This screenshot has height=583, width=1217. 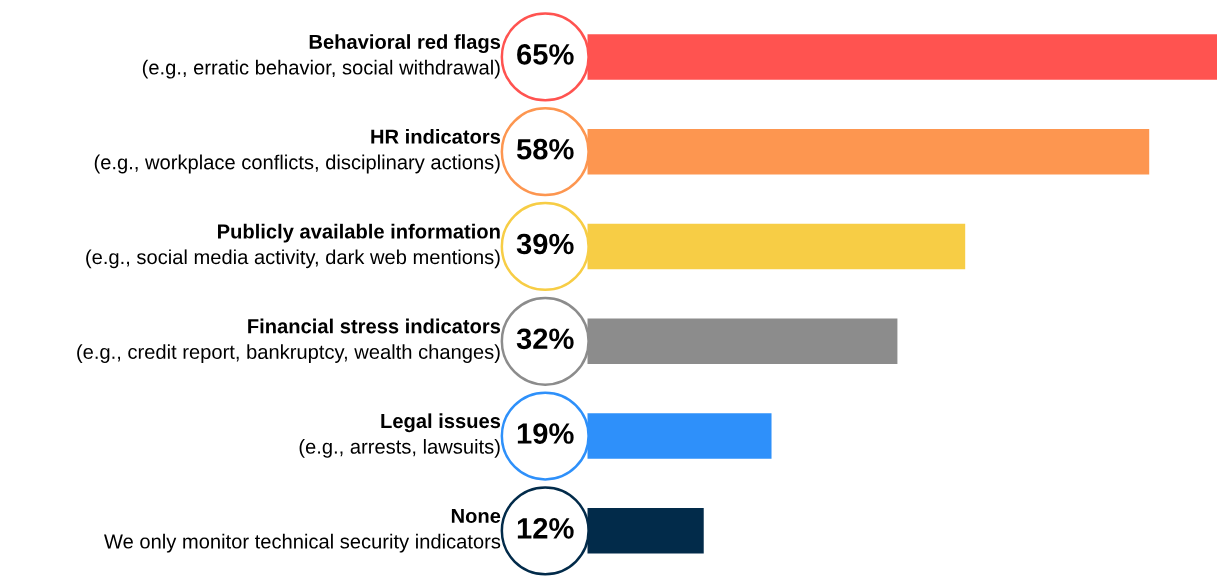 What do you see at coordinates (545, 339) in the screenshot?
I see `data-label: 32%` at bounding box center [545, 339].